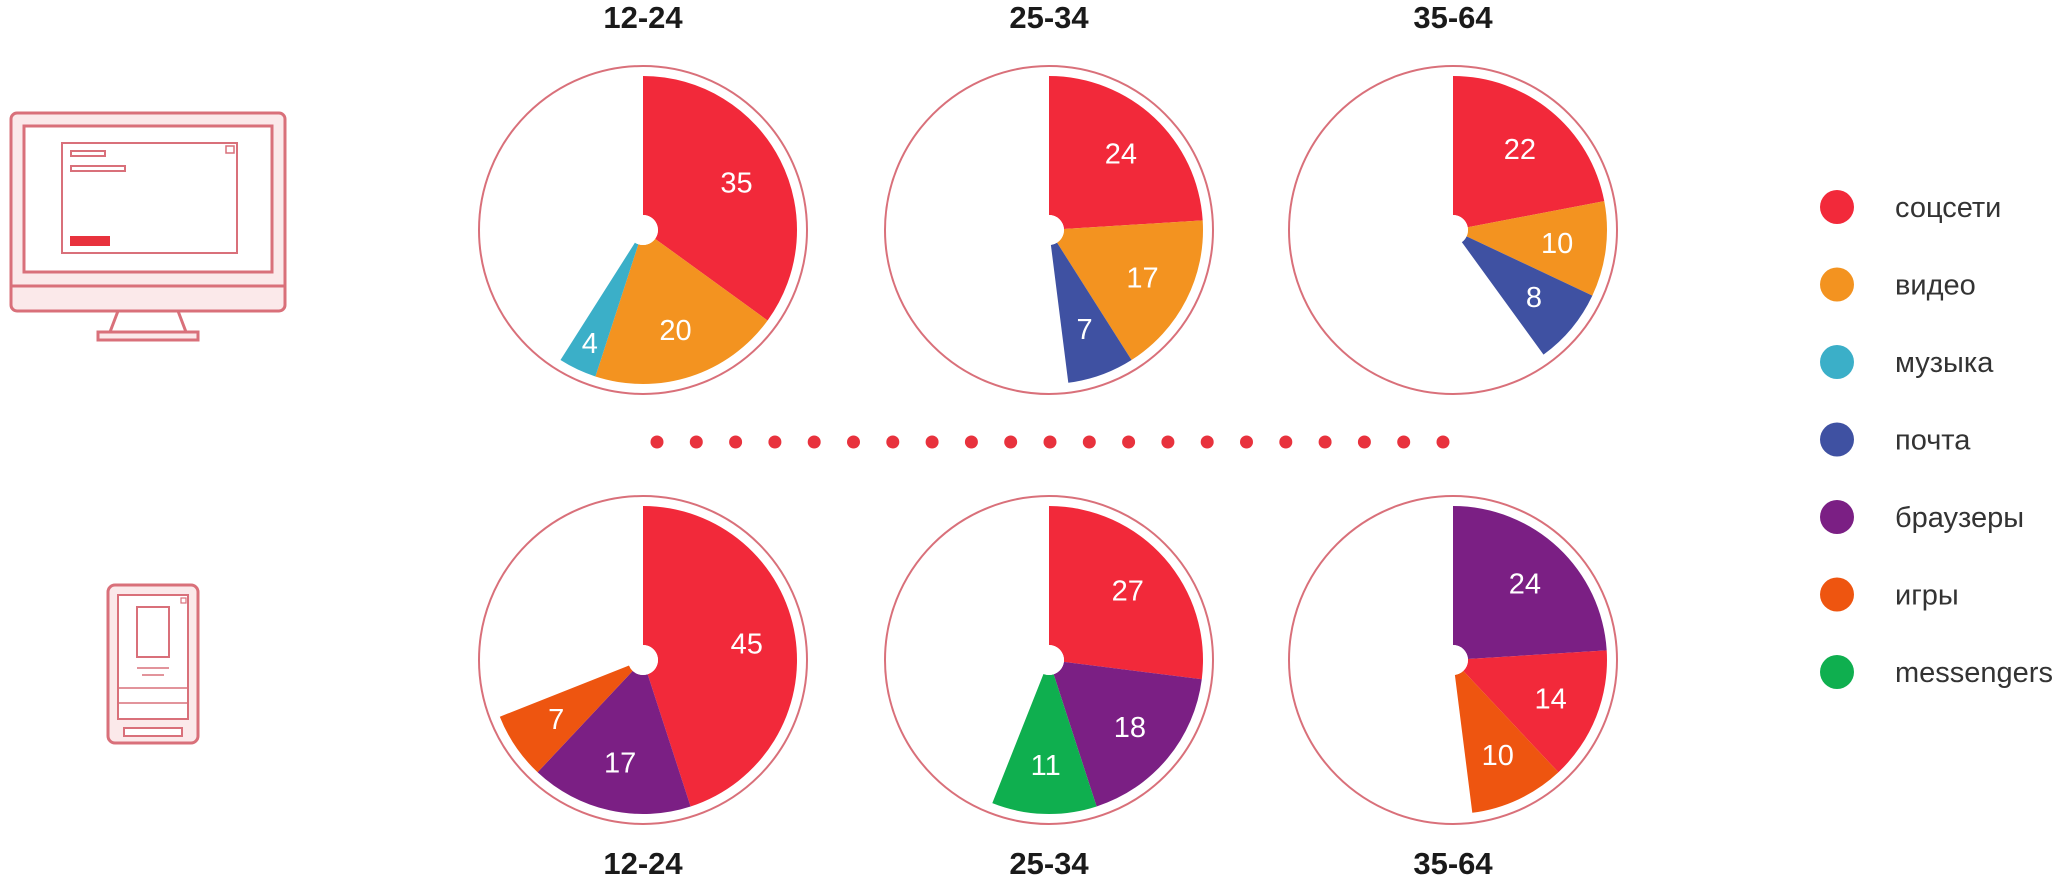  I want to click on slice-value-label: 22, so click(1520, 150).